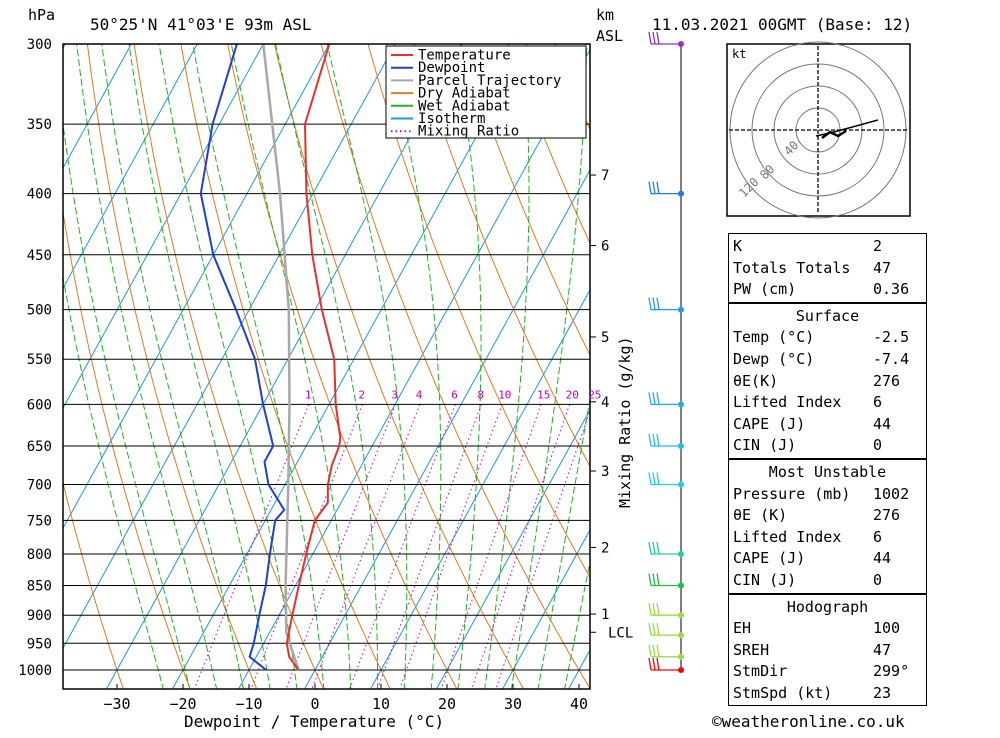  What do you see at coordinates (572, 394) in the screenshot?
I see `mixing-ratio-label: 20` at bounding box center [572, 394].